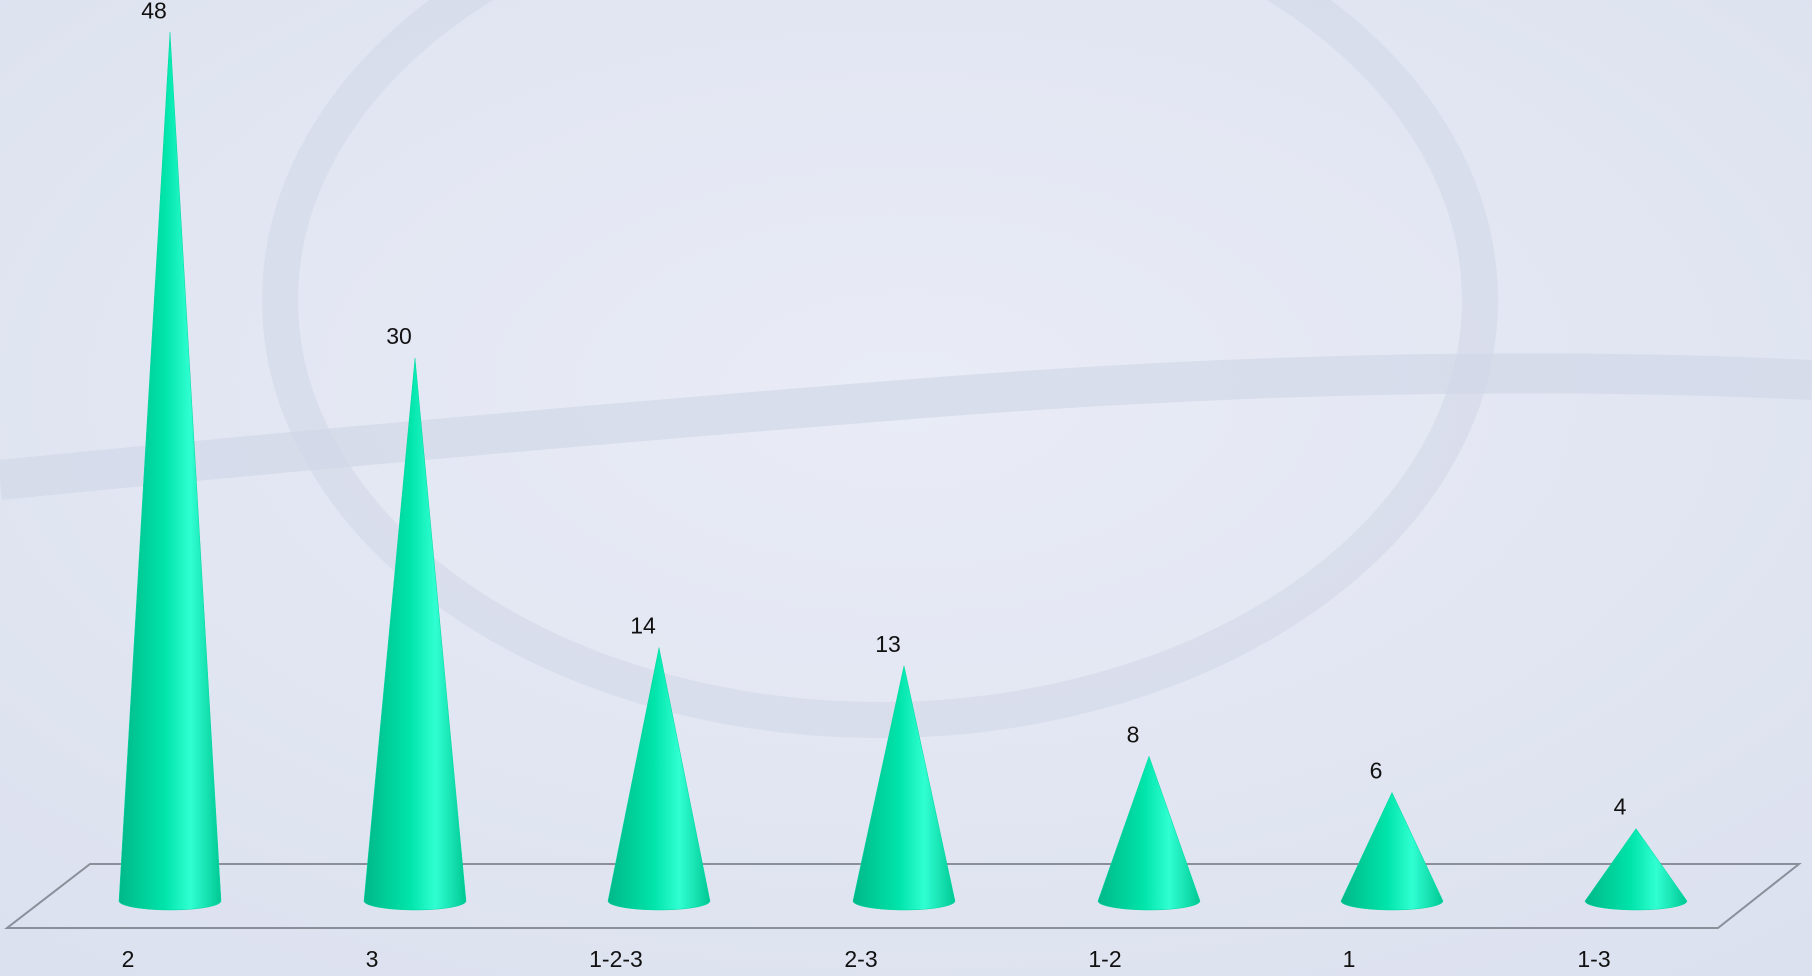  Describe the element at coordinates (399, 336) in the screenshot. I see `value-label: 30` at that location.